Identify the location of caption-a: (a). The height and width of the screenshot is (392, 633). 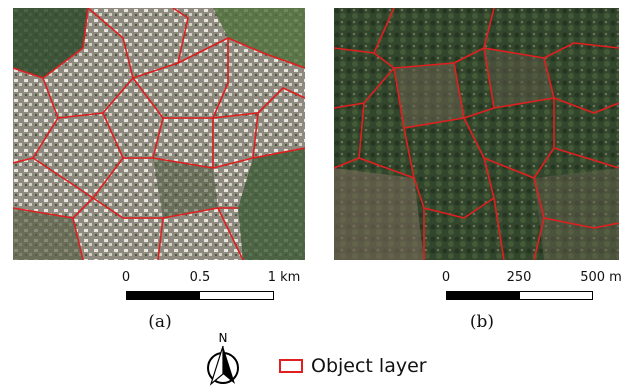
(160, 322).